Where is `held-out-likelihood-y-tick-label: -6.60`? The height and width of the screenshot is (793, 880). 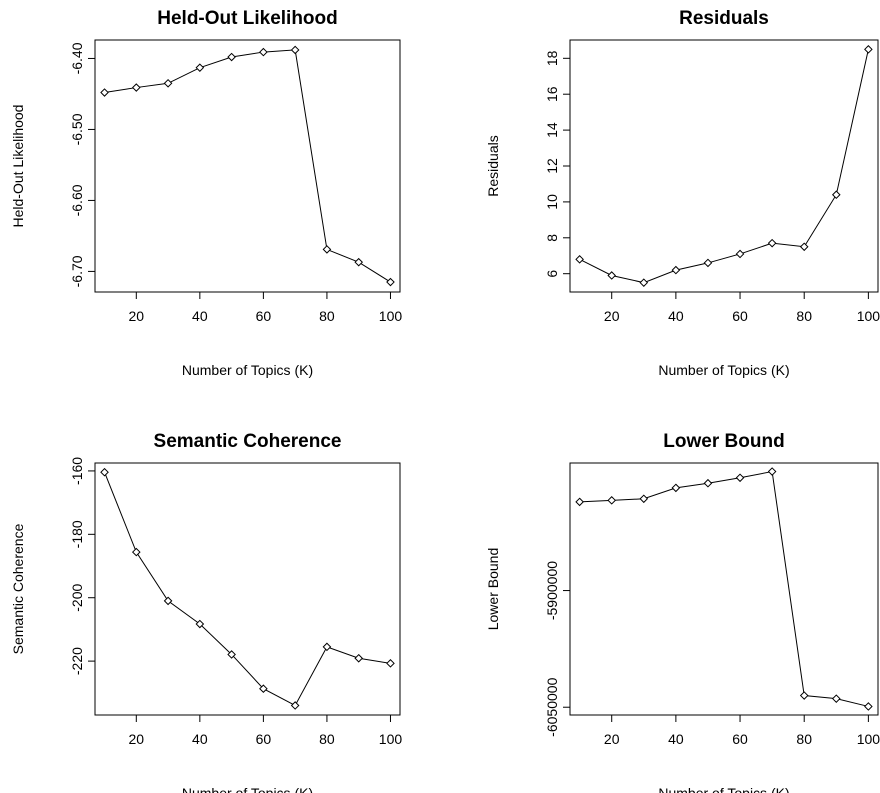 held-out-likelihood-y-tick-label: -6.60 is located at coordinates (77, 200).